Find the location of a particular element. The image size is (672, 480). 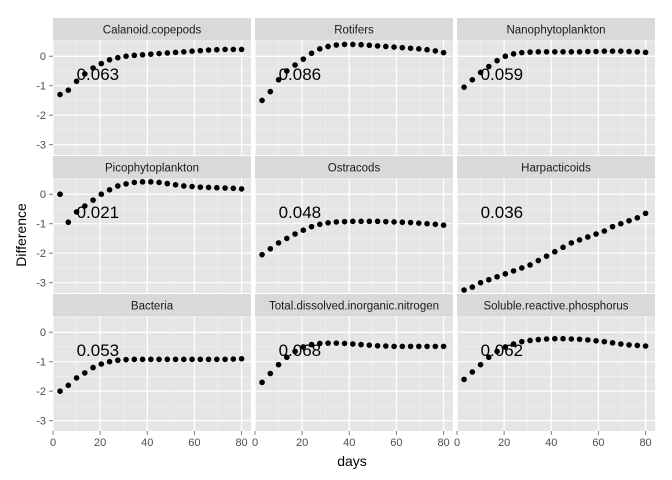

x-tick-label: 80 is located at coordinates (443, 443).